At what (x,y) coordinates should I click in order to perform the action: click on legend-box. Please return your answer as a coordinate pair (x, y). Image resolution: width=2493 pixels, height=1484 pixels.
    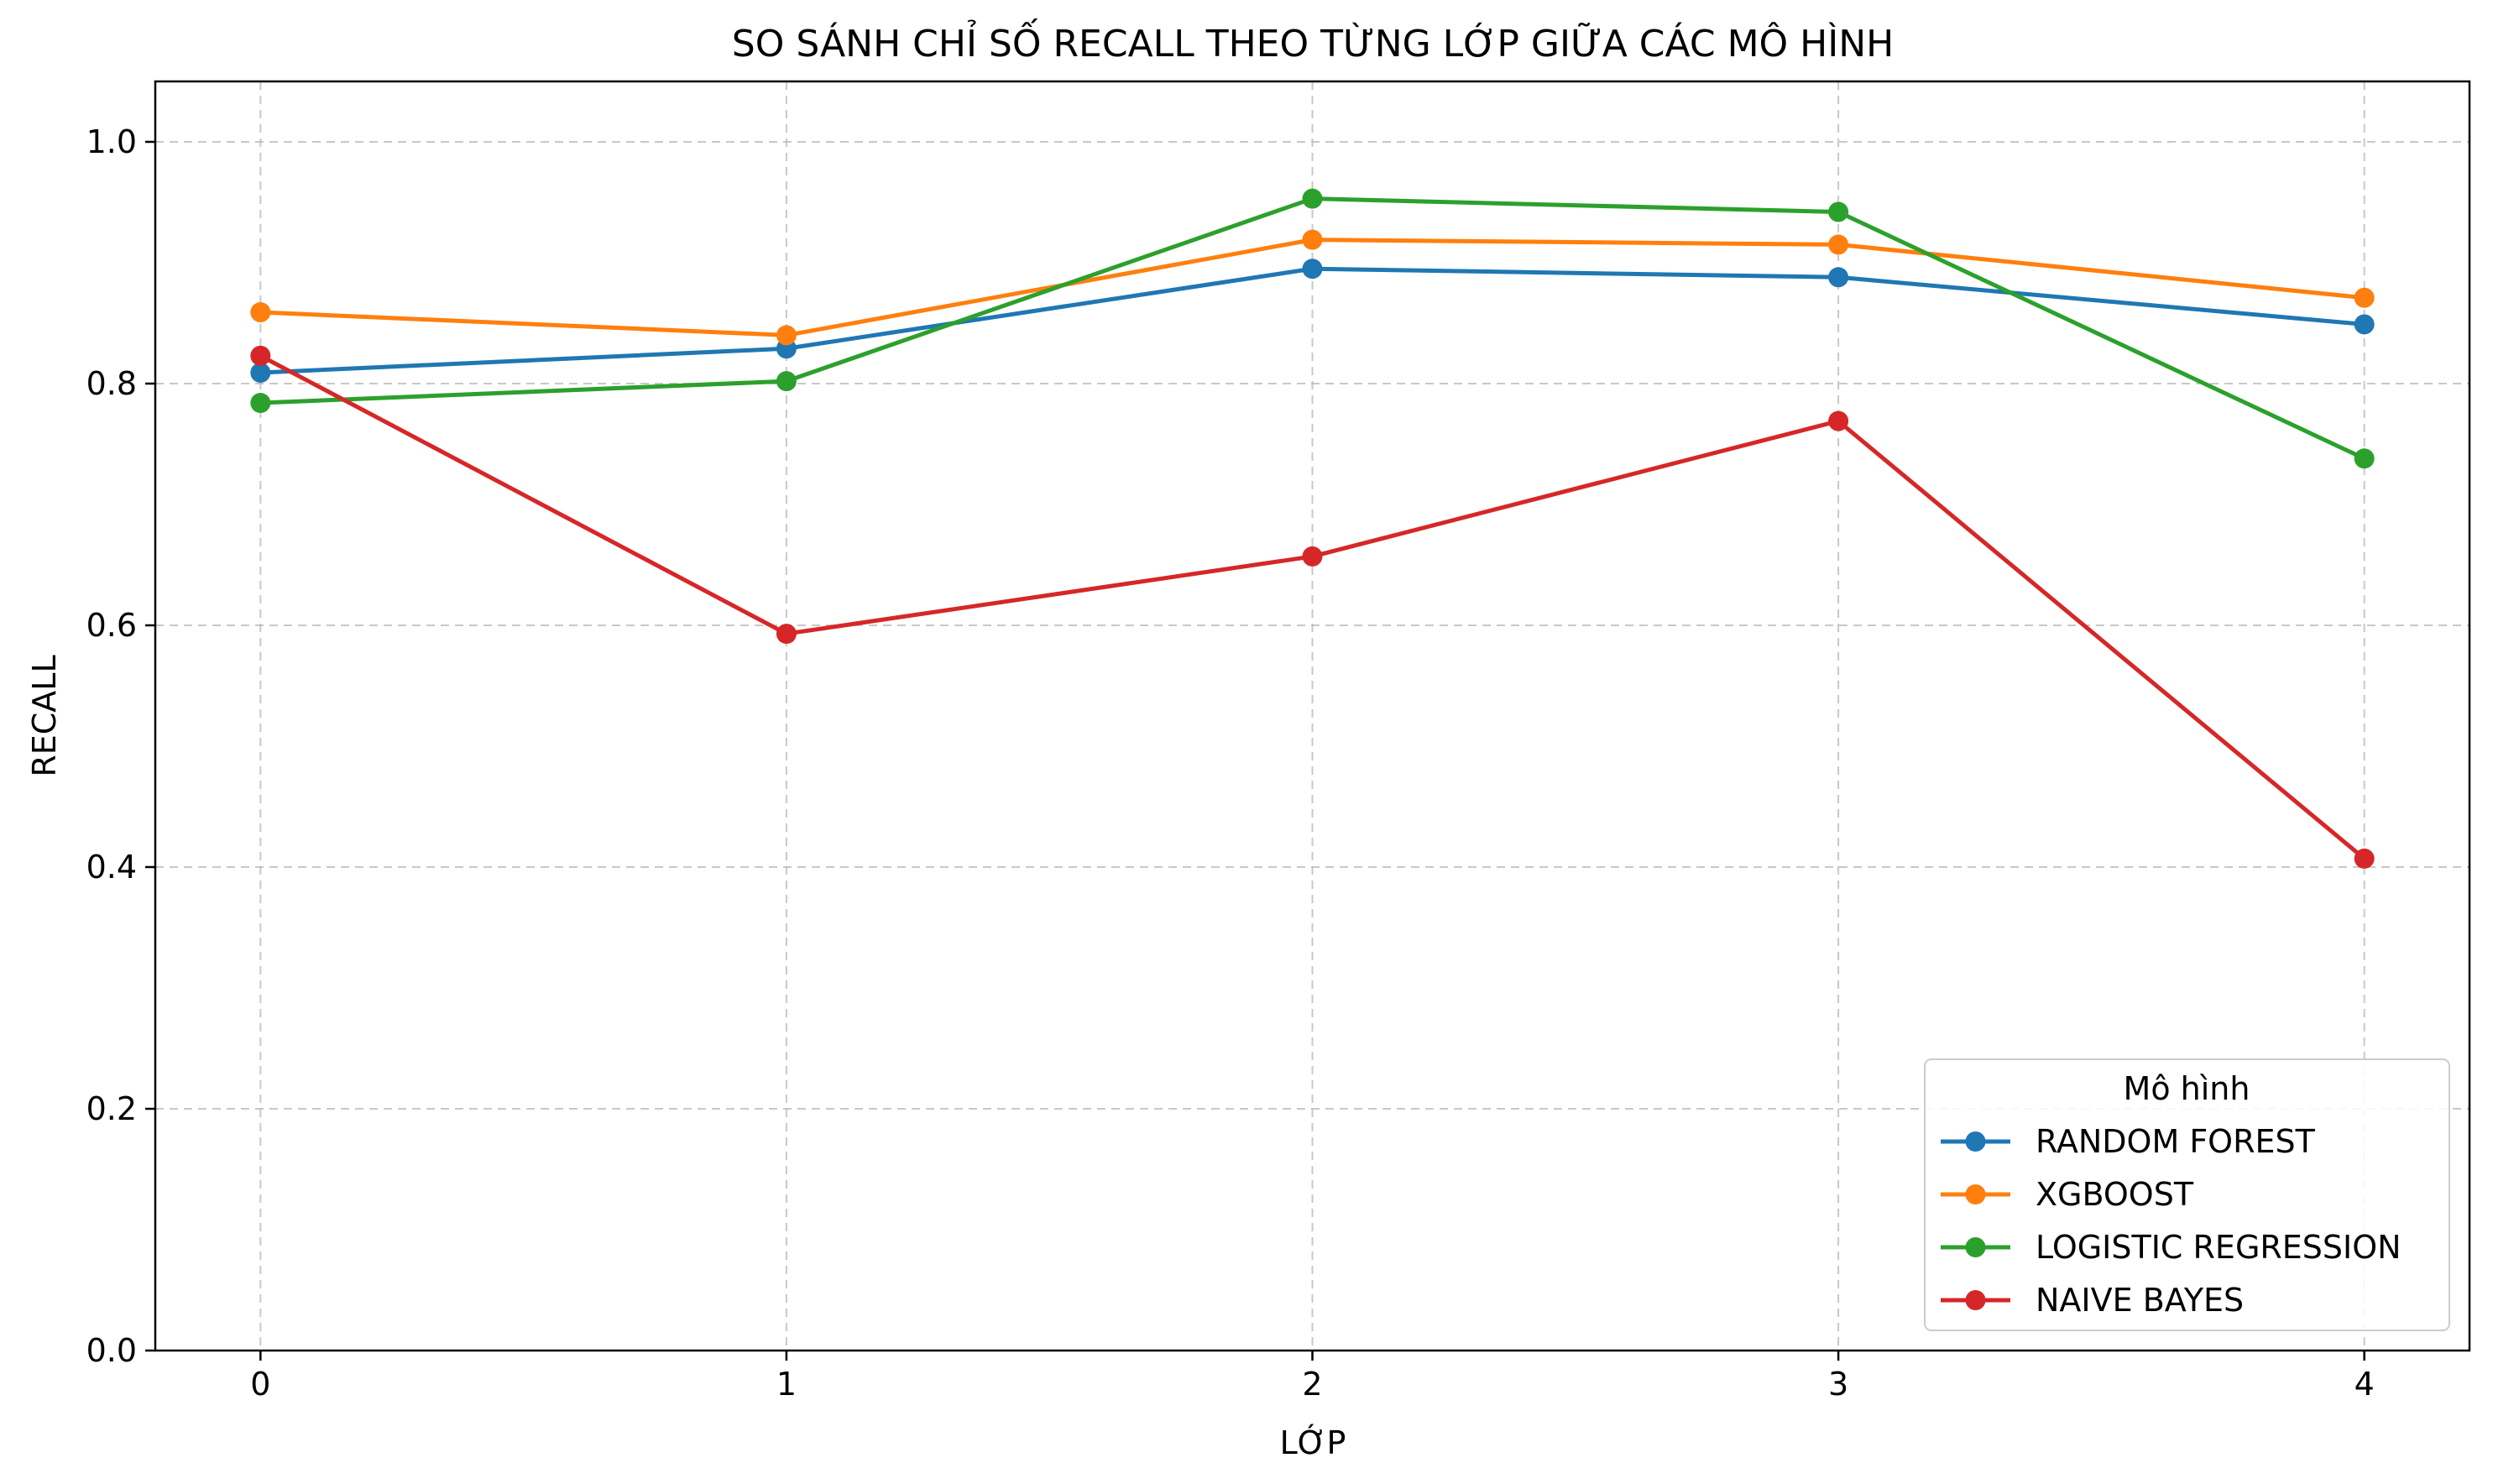
    Looking at the image, I should click on (2187, 1194).